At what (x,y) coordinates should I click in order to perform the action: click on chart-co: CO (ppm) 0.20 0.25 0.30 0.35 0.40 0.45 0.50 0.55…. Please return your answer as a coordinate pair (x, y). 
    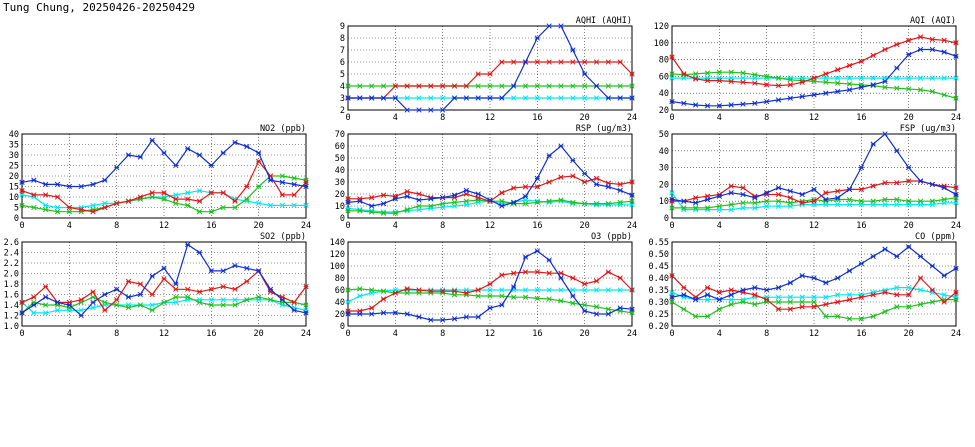
    Looking at the image, I should click on (805, 285).